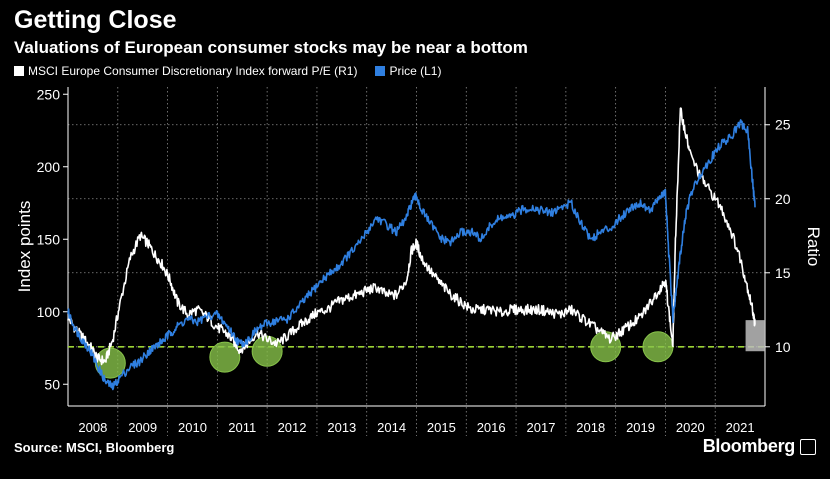  Describe the element at coordinates (441, 427) in the screenshot. I see `x-tick-label: 2015` at that location.